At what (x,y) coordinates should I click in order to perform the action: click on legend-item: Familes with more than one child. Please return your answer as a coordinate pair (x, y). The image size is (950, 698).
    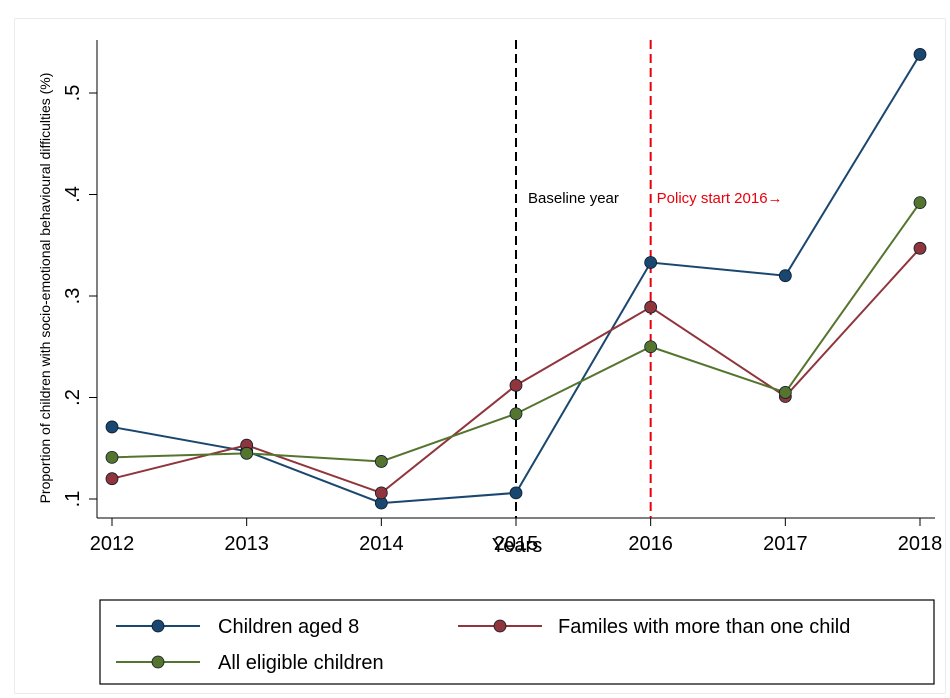
    Looking at the image, I should click on (654, 627).